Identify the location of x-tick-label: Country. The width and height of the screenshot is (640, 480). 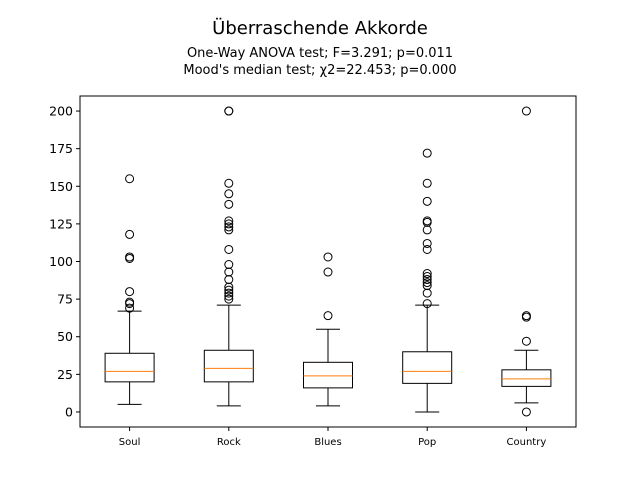
(527, 442).